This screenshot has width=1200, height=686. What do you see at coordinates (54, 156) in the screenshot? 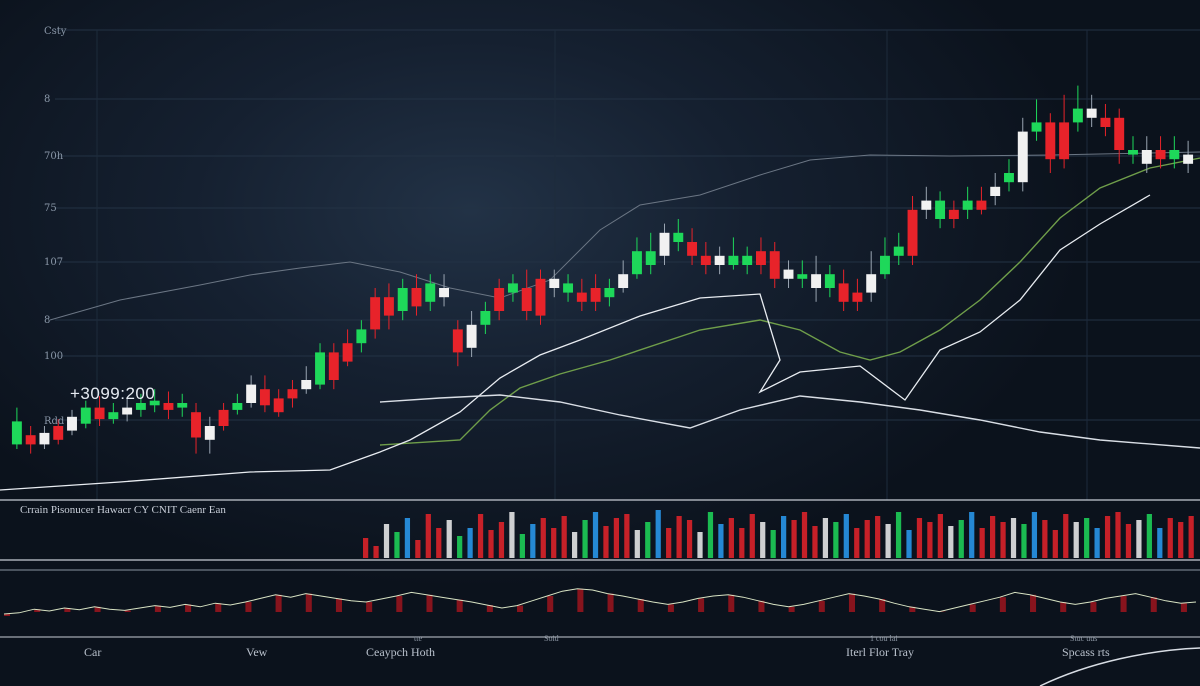
I see `y-tick-label: 70h` at bounding box center [54, 156].